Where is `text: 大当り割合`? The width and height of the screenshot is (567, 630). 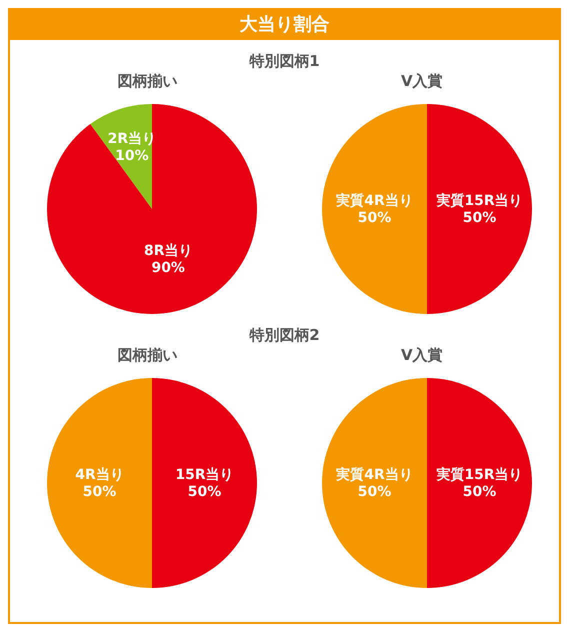
text: 大当り割合 is located at coordinates (284, 25).